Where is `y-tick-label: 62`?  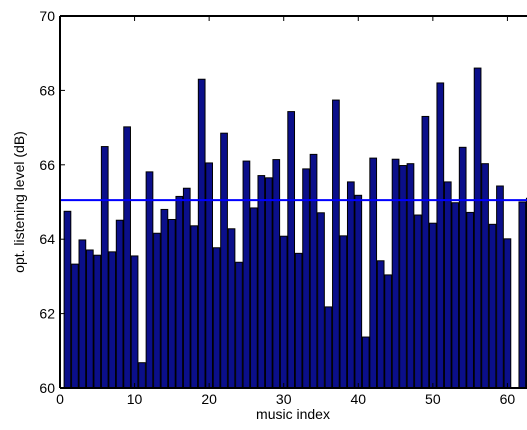
y-tick-label: 62 is located at coordinates (47, 314).